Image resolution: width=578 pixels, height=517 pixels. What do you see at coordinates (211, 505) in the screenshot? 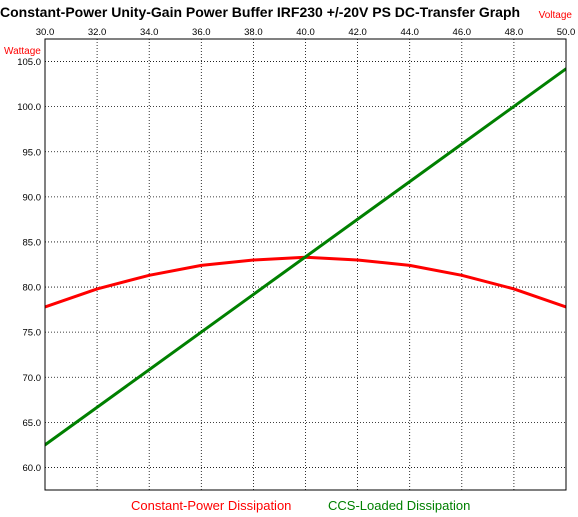
I see `legend-item-constant-power: Constant-Power Dissipation` at bounding box center [211, 505].